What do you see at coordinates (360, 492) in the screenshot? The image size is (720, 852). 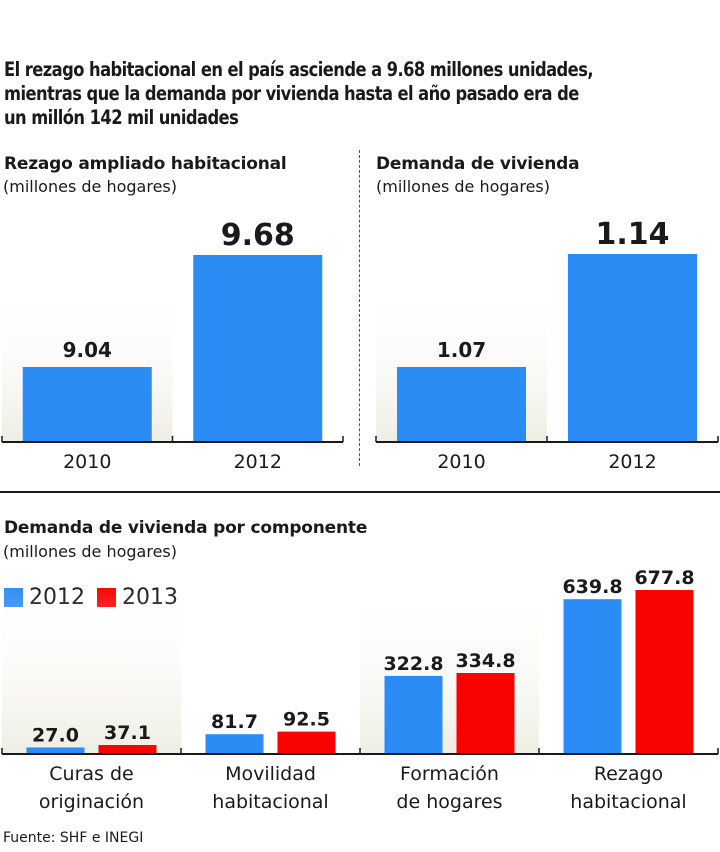 I see `horizontal-divider` at bounding box center [360, 492].